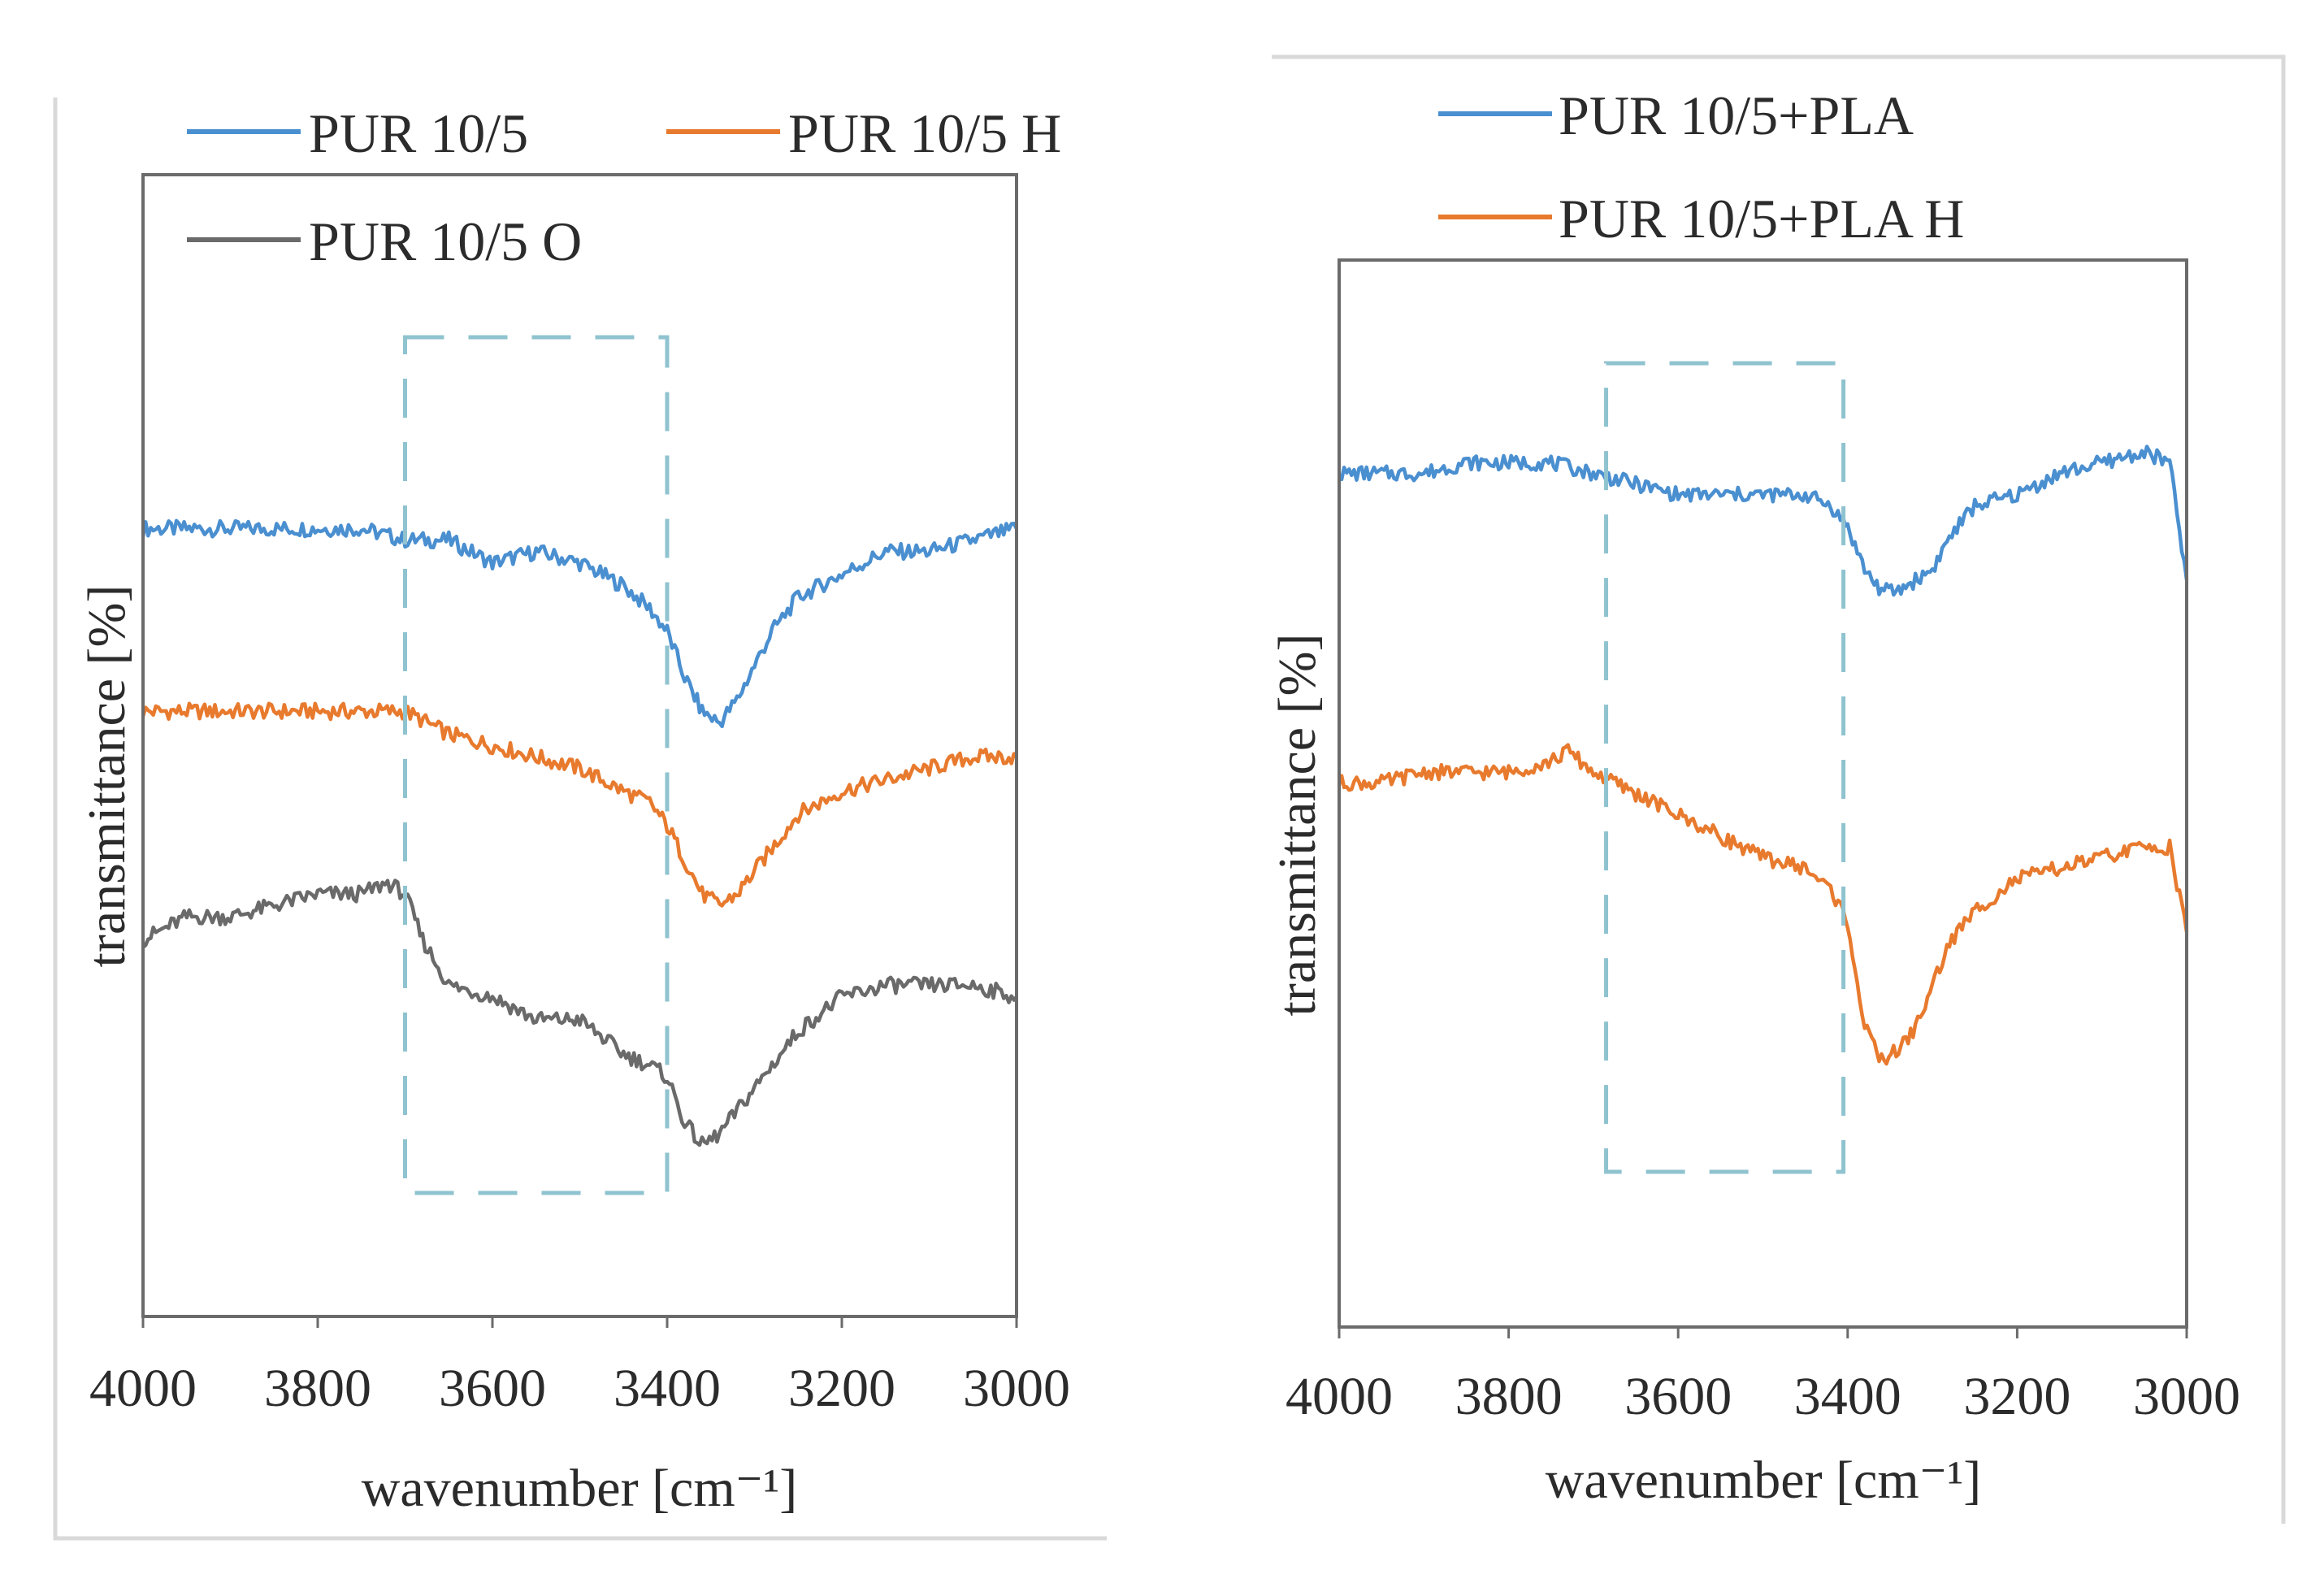 The width and height of the screenshot is (2324, 1570). I want to click on left-highlight-box, so click(536, 765).